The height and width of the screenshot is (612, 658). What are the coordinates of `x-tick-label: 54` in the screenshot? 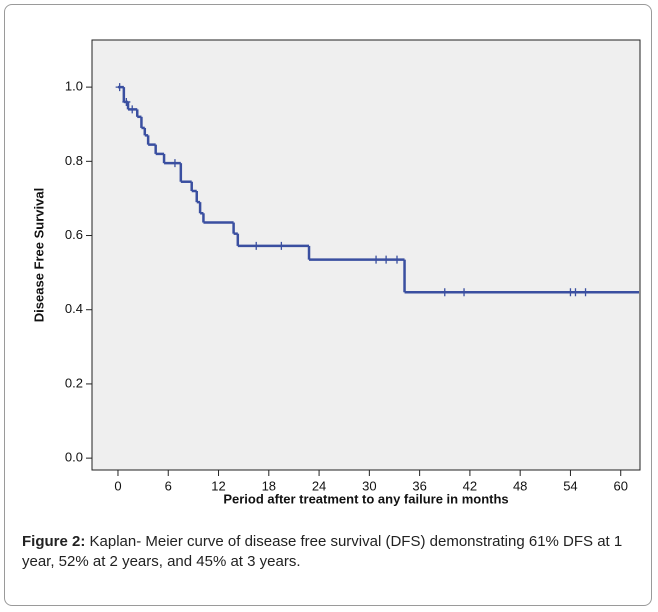 It's located at (570, 485).